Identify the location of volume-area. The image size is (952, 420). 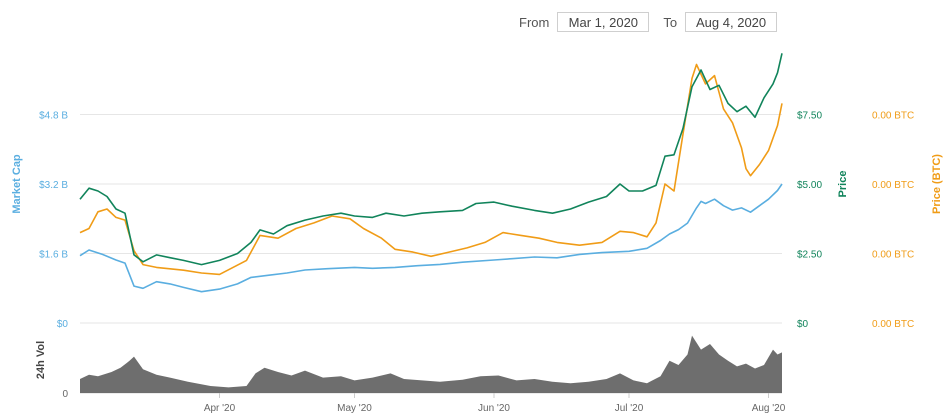
(431, 364).